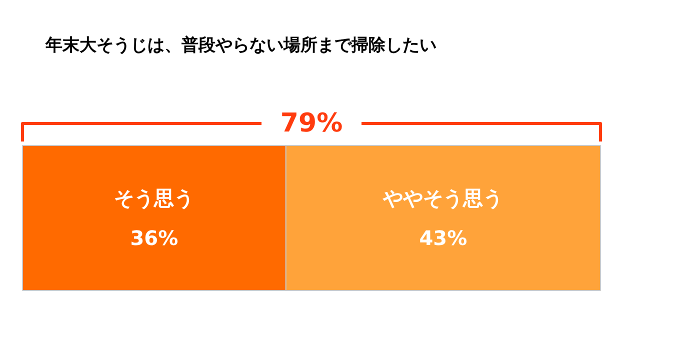 The width and height of the screenshot is (700, 361). What do you see at coordinates (443, 198) in the screenshot?
I see `series-label: ややそう思う` at bounding box center [443, 198].